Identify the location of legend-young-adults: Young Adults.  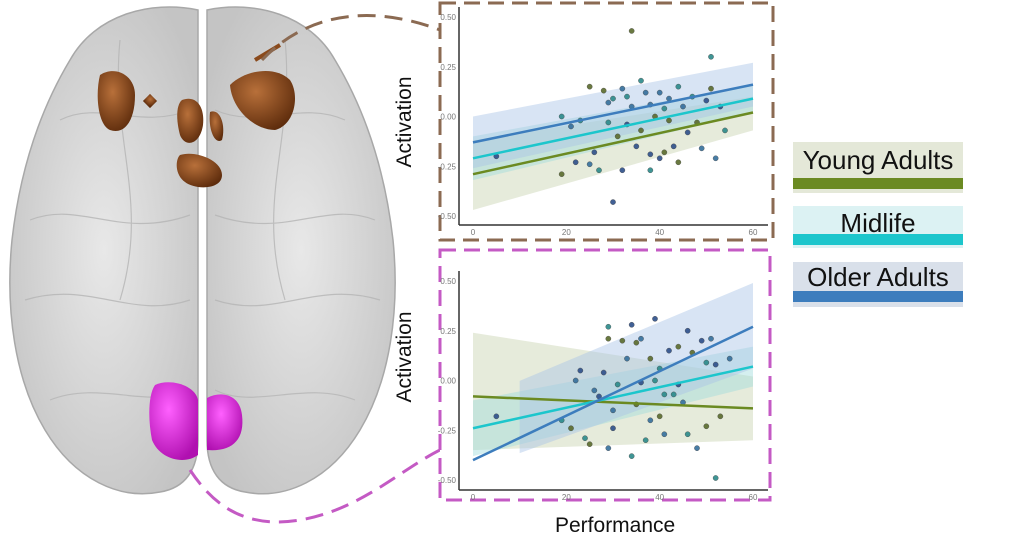
(878, 167).